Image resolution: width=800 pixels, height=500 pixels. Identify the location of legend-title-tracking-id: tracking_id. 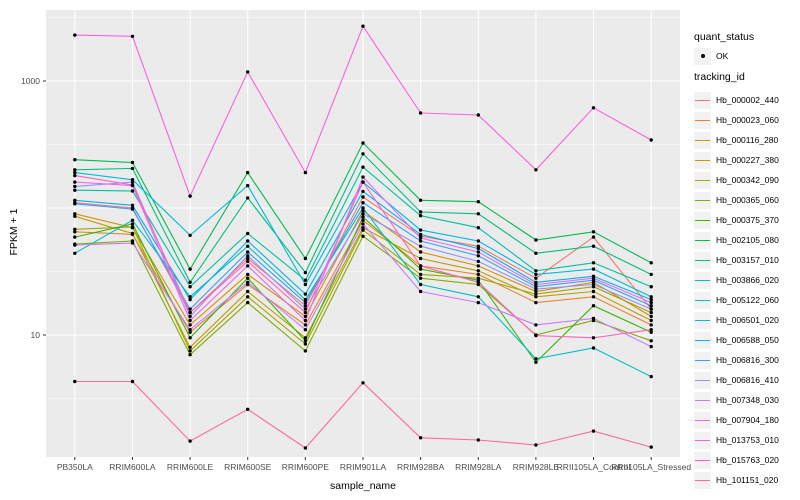
(719, 77).